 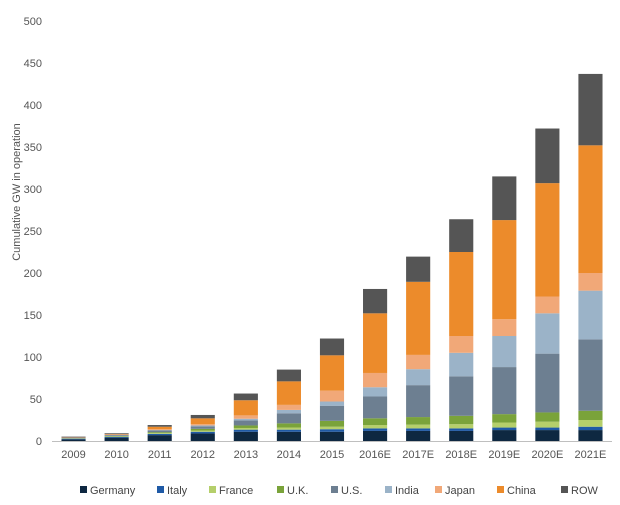 I want to click on bar-segment-u-k-2020e, so click(x=547, y=417).